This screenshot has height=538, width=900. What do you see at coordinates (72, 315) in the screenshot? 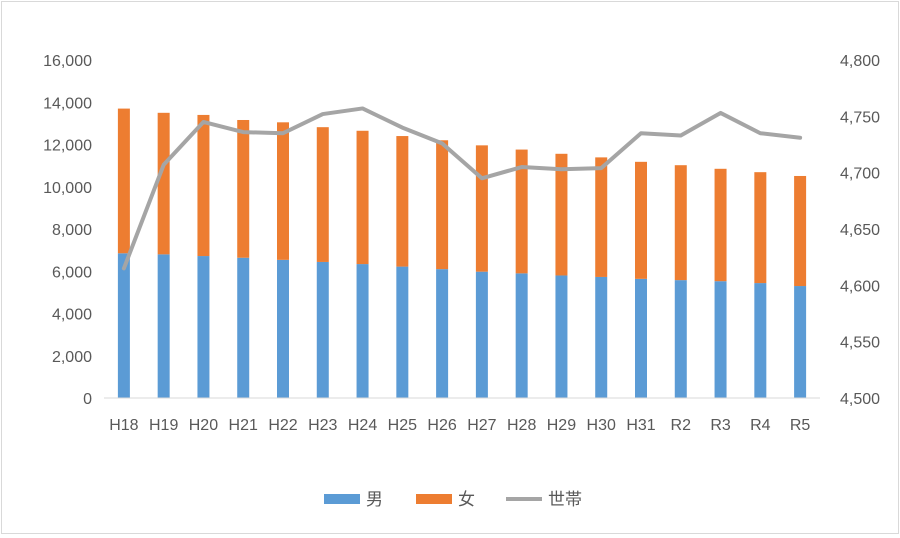
I see `left-tick-label: 4,000` at bounding box center [72, 315].